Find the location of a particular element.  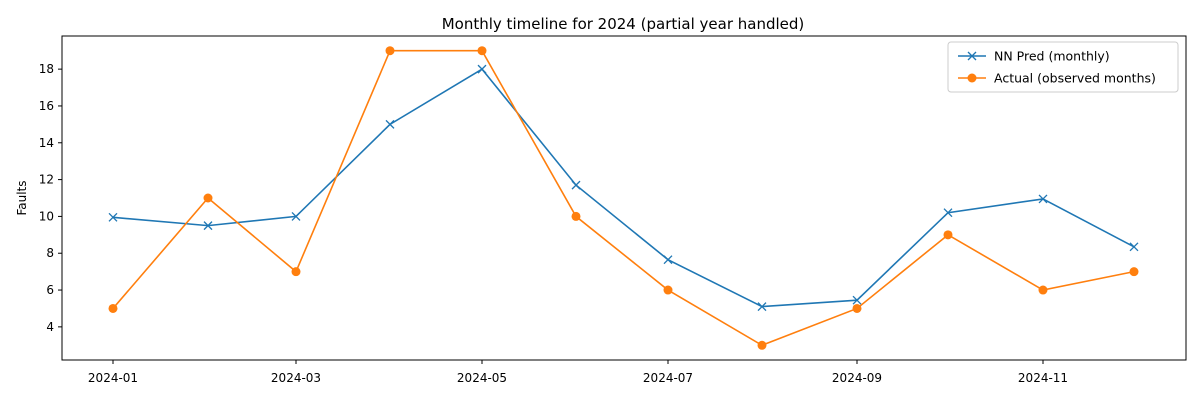

y-tick-label: 10 is located at coordinates (46, 216).